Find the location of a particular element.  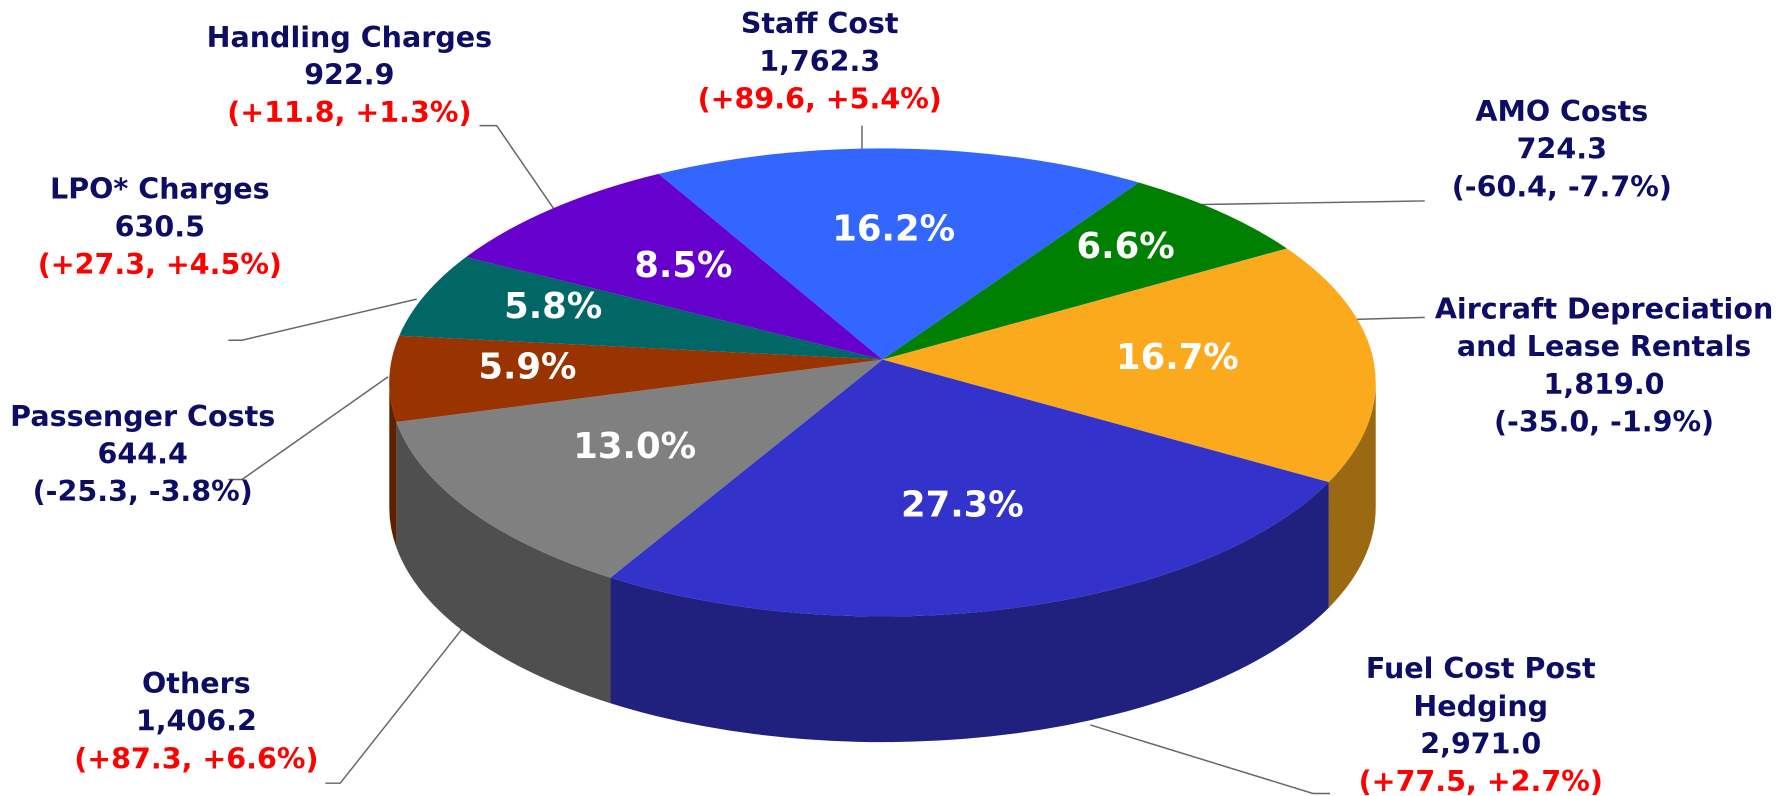

slice-label: LPO* Charges 630.5 (+27.3, +4.5%) is located at coordinates (165, 226).